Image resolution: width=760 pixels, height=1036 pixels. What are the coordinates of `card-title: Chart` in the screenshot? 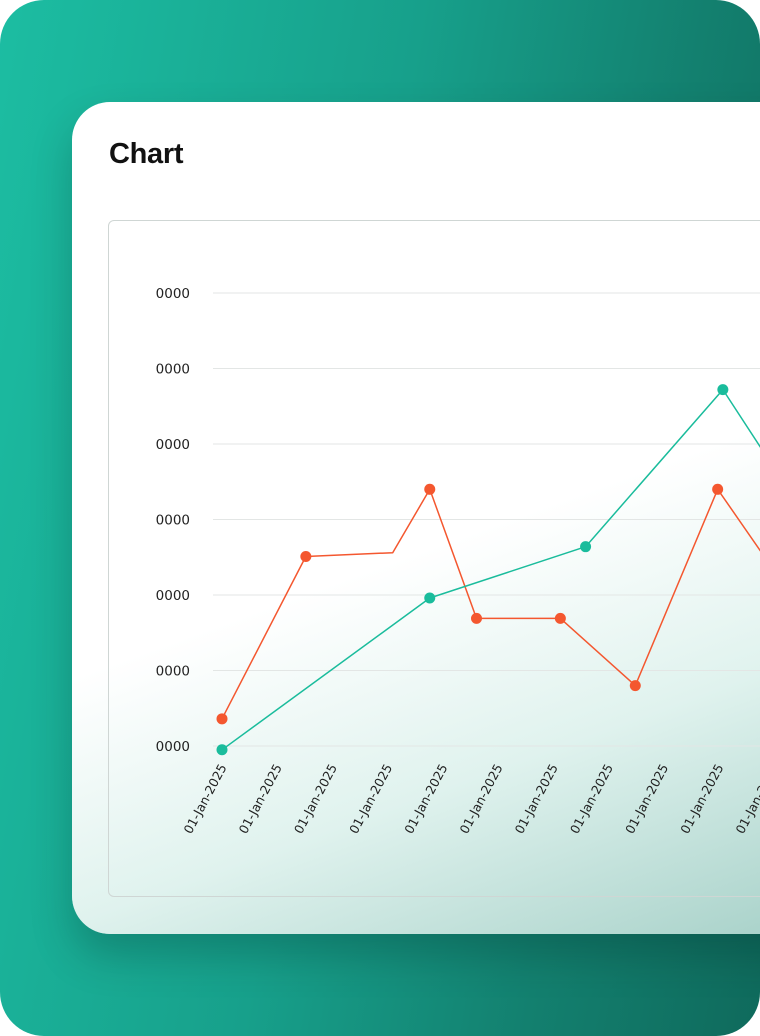 It's located at (146, 154).